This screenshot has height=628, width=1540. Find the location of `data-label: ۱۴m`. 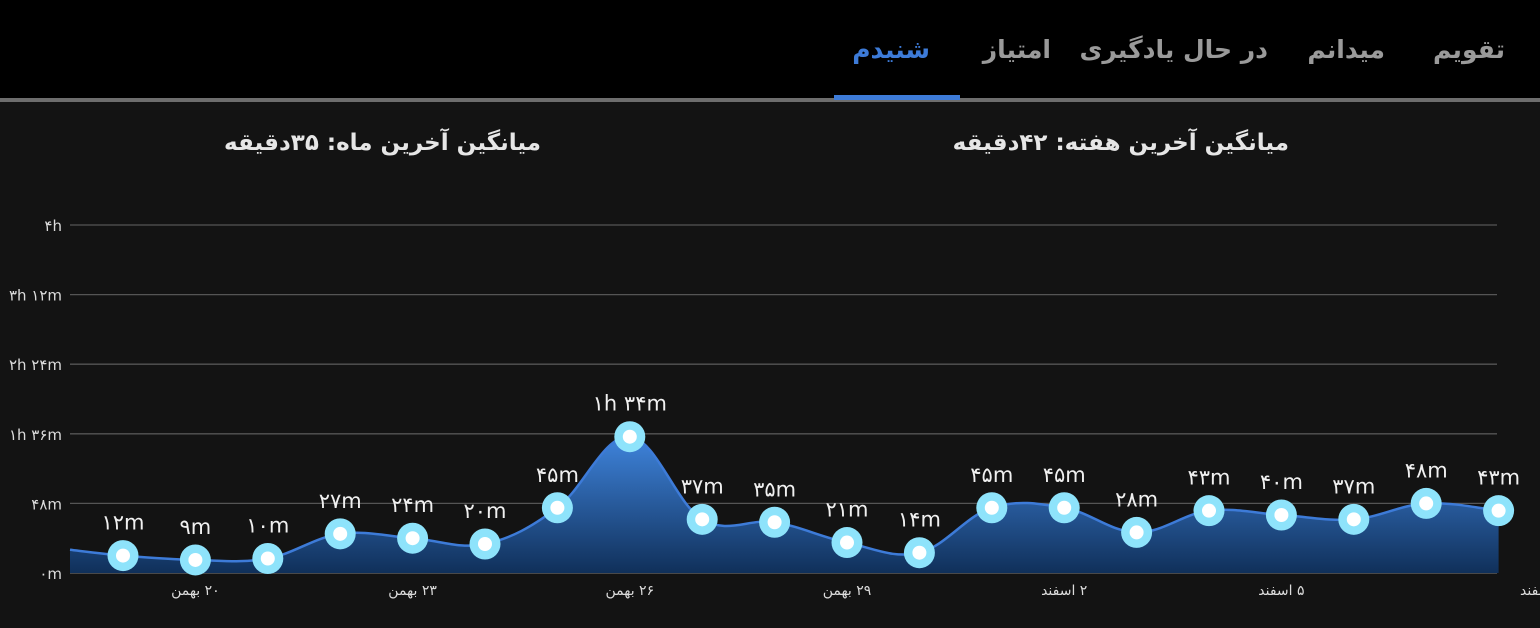

data-label: ۱۴m is located at coordinates (919, 520).